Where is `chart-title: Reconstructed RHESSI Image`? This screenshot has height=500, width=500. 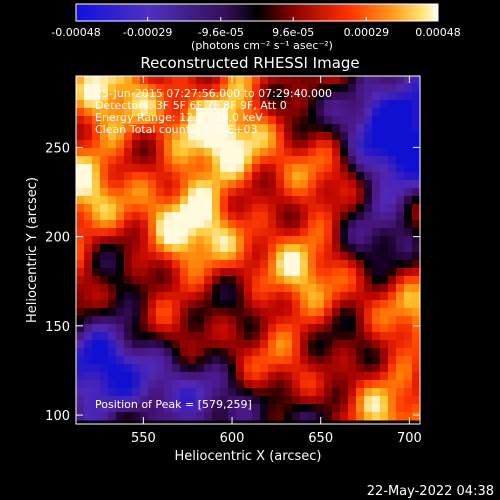 chart-title: Reconstructed RHESSI Image is located at coordinates (249, 63).